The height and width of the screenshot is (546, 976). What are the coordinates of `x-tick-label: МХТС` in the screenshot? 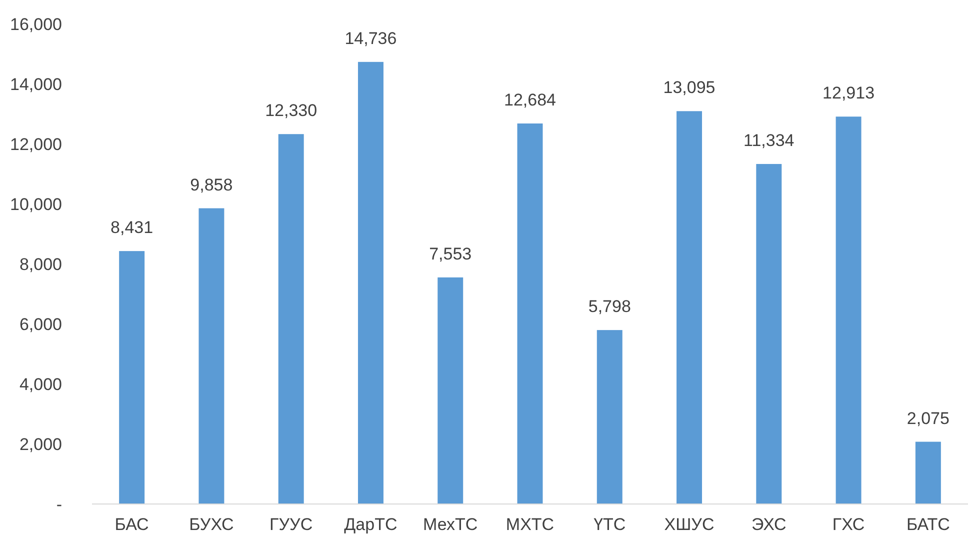 It's located at (530, 524).